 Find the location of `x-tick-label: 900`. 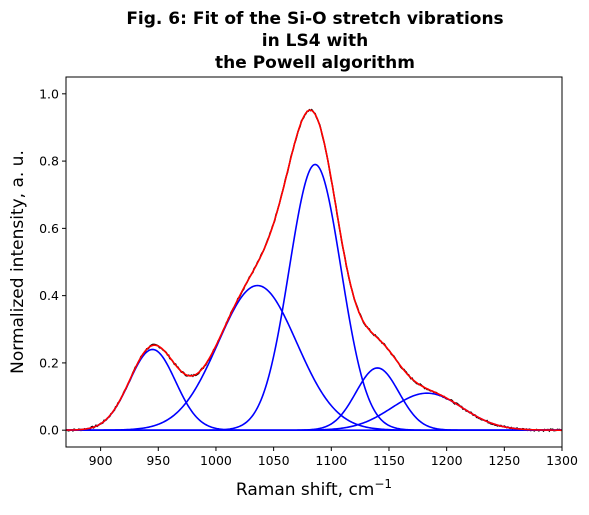

x-tick-label: 900 is located at coordinates (101, 460).